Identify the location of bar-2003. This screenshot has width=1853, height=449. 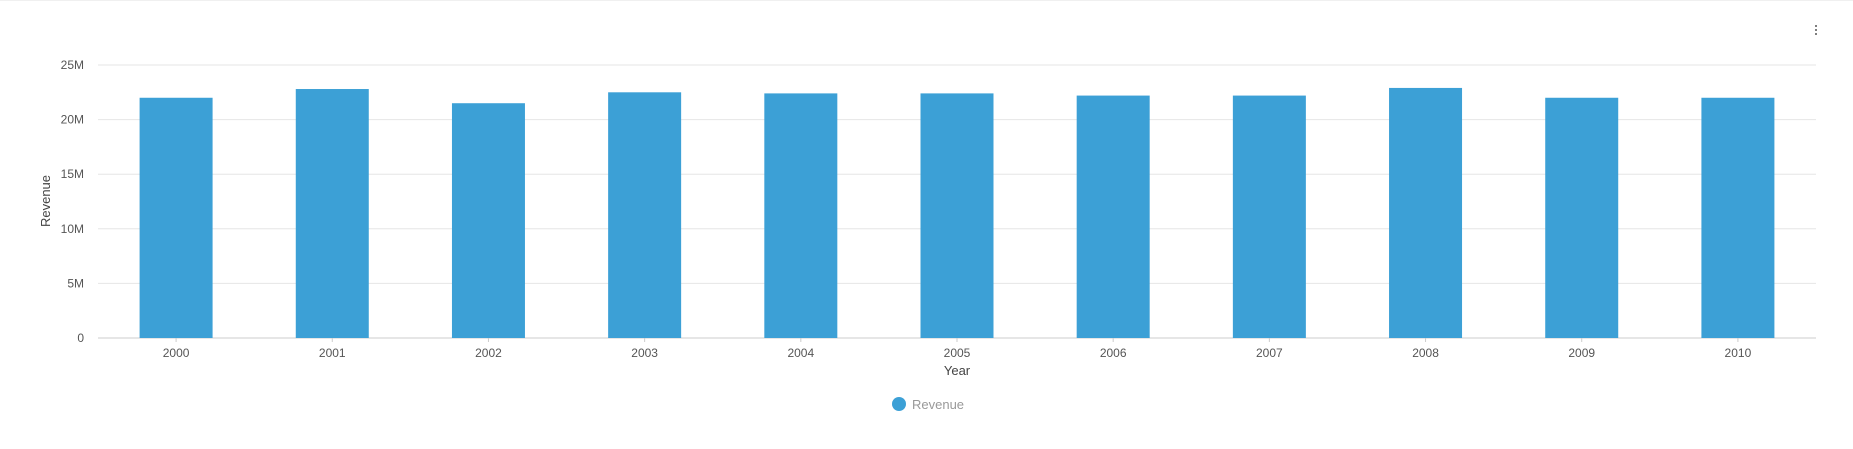
(645, 215).